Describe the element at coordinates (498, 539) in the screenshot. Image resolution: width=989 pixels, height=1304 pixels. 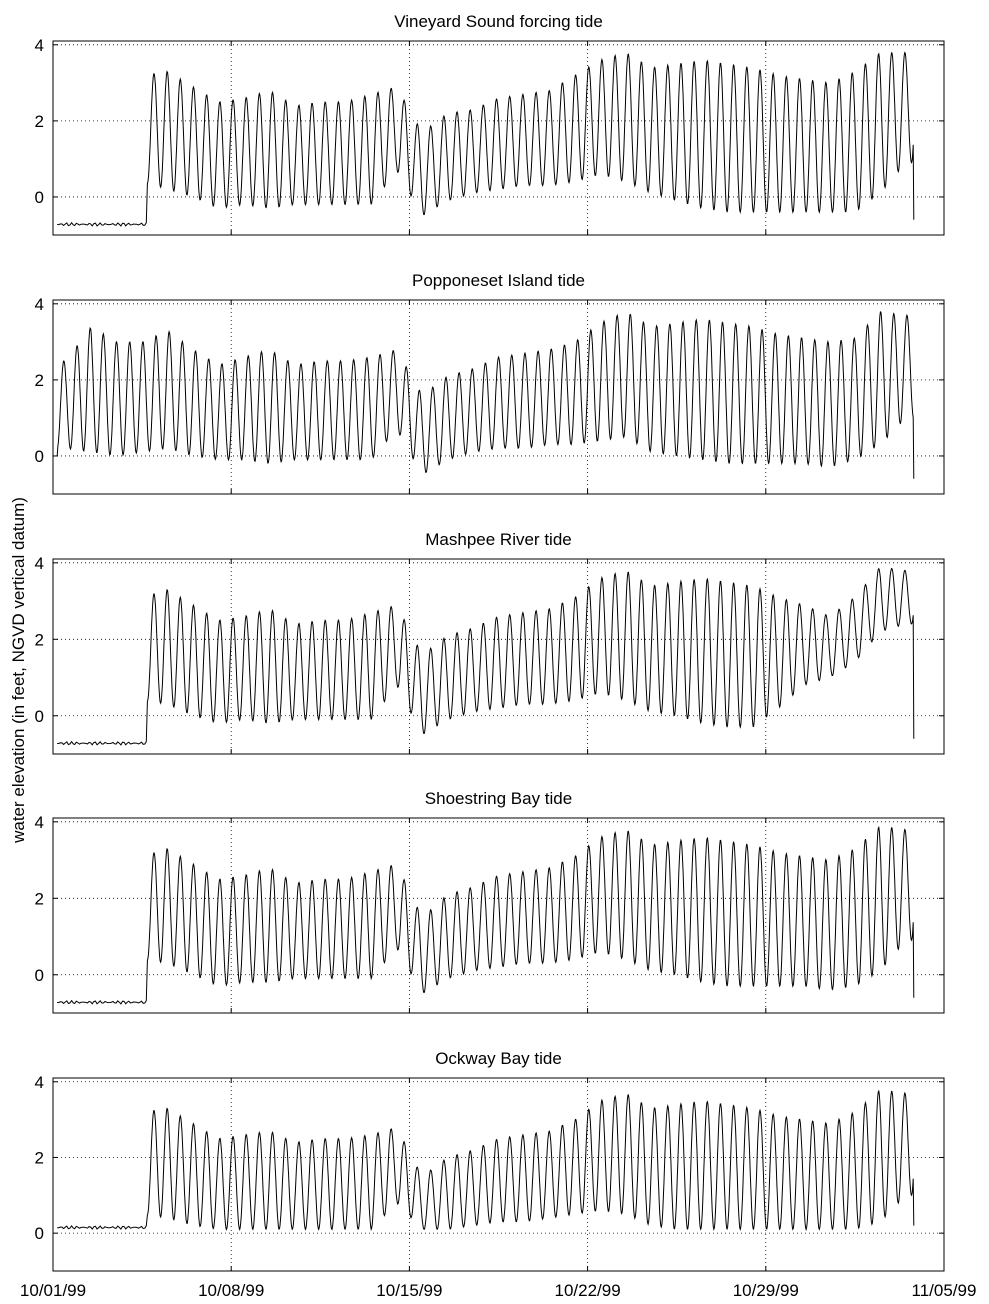
I see `chart-title: Mashpee River tide` at that location.